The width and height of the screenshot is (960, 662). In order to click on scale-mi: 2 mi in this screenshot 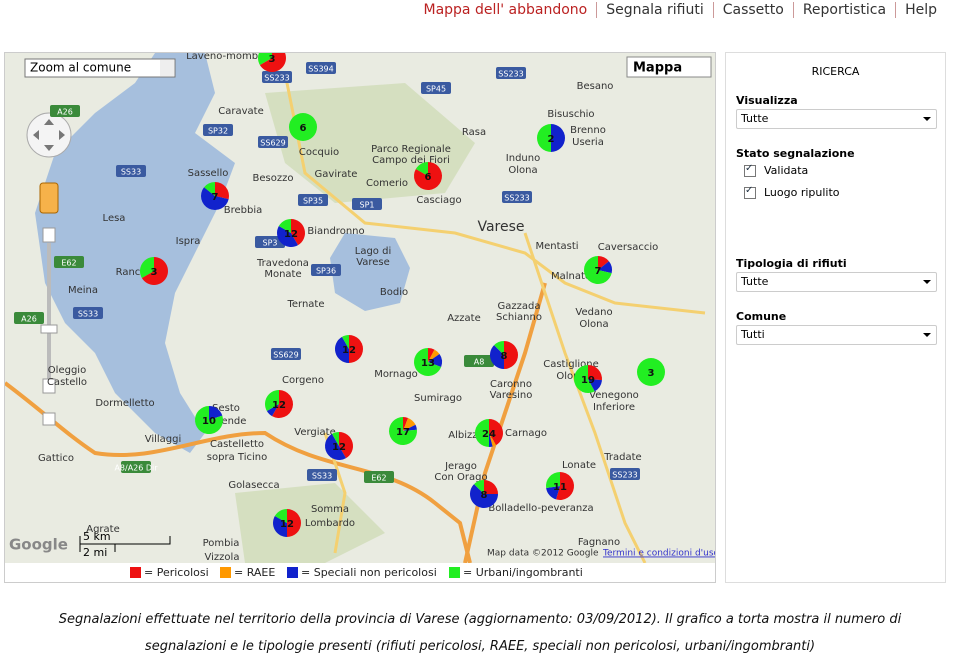, I will do `click(95, 552)`.